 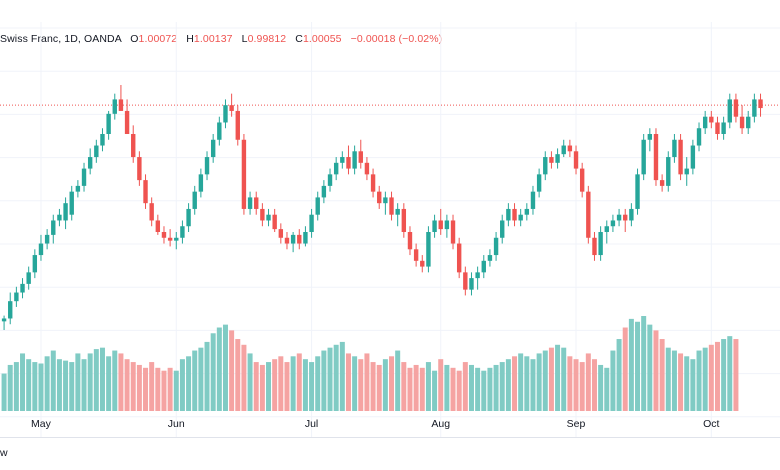 I want to click on top-toolbar, so click(x=390, y=11).